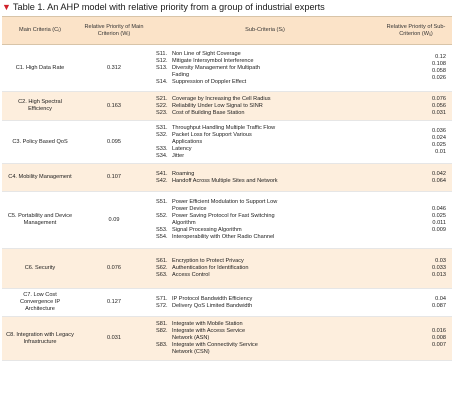 Image resolution: width=454 pixels, height=419 pixels. What do you see at coordinates (191, 275) in the screenshot?
I see `sub-criterion-text: Access Control` at bounding box center [191, 275].